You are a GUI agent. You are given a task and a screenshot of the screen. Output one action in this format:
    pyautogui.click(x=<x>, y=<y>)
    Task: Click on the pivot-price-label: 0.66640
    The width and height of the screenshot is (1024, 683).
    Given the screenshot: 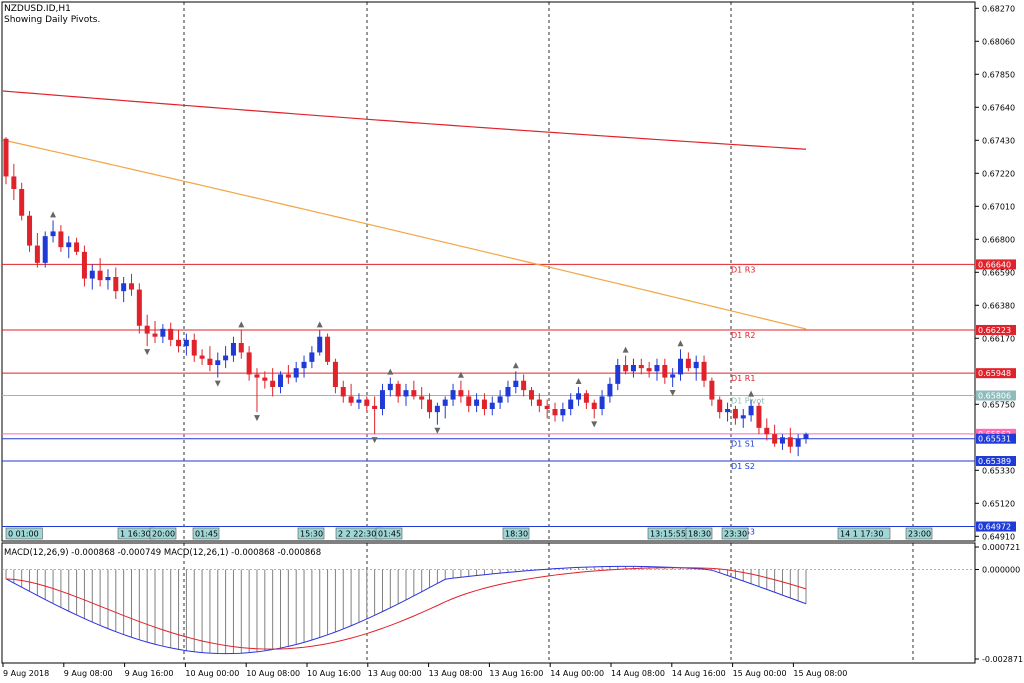 What is the action you would take?
    pyautogui.click(x=994, y=264)
    